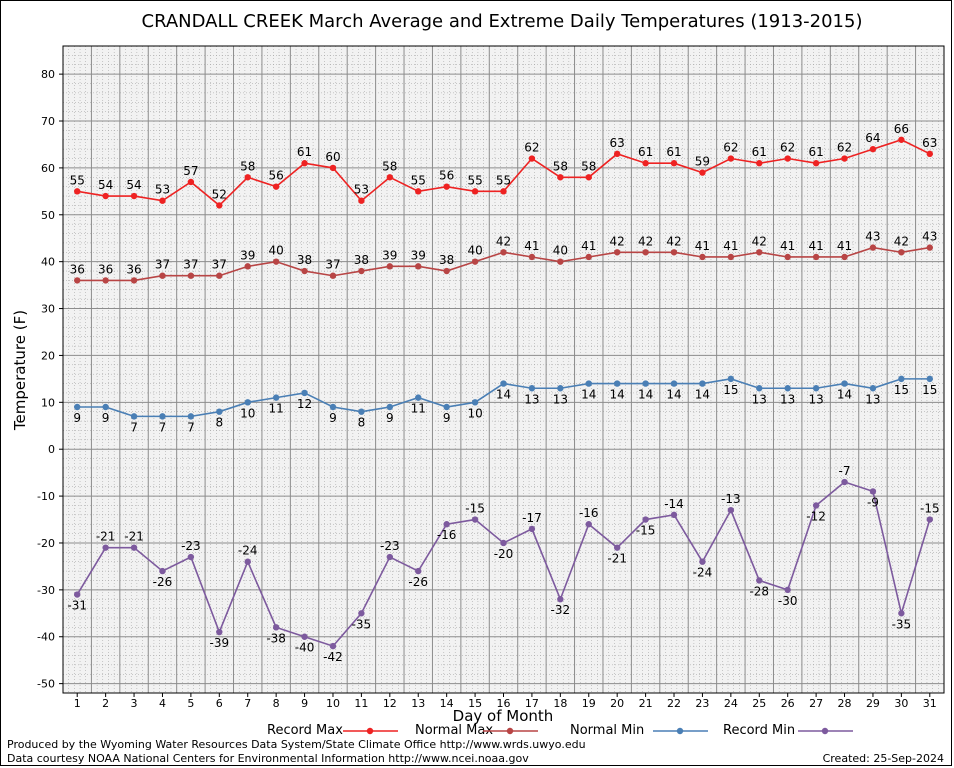 This screenshot has height=768, width=954. What do you see at coordinates (48, 355) in the screenshot?
I see `y-tick-label: 20` at bounding box center [48, 355].